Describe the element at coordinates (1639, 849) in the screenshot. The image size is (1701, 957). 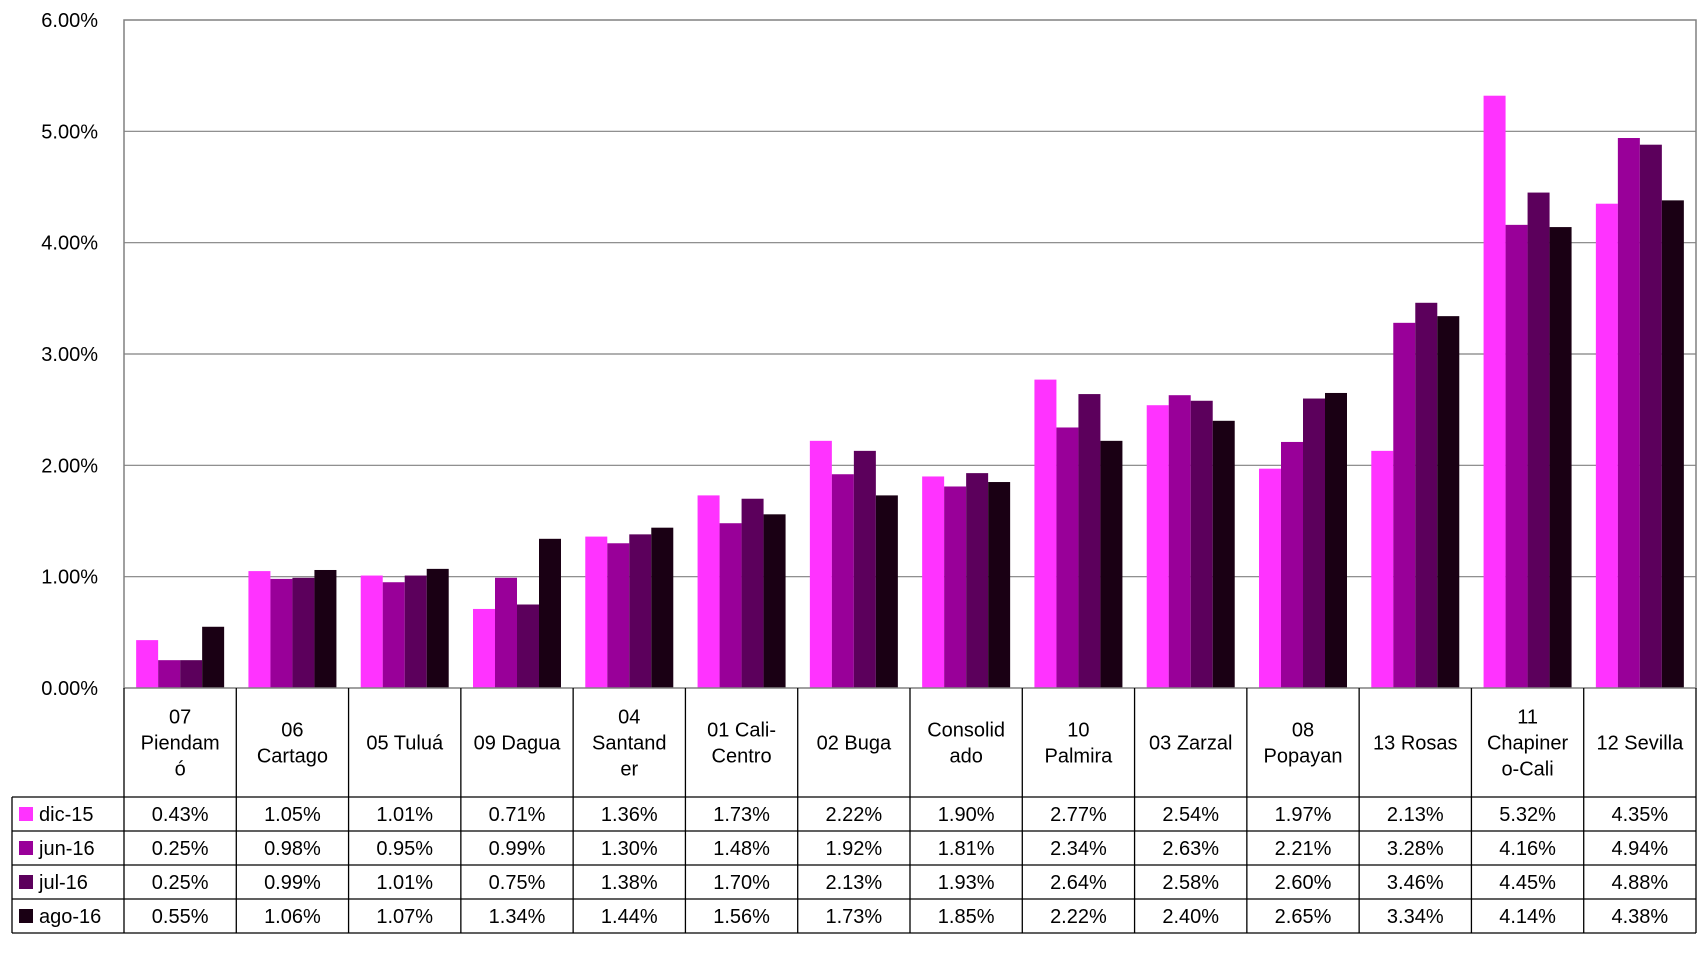
I see `data-label: 4.94%` at that location.